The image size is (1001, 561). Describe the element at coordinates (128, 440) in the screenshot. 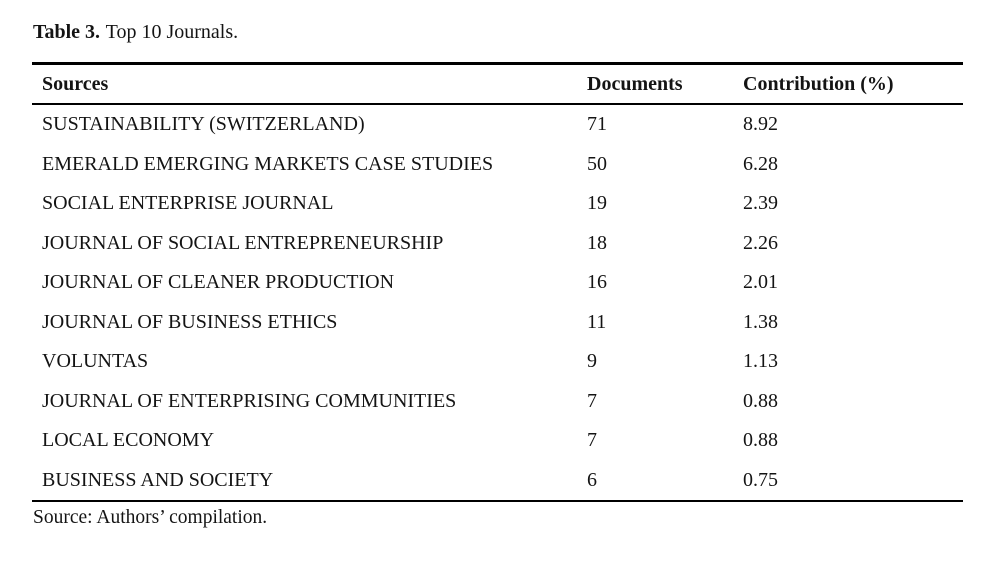

I see `cell-source: LOCAL ECONOMY` at that location.